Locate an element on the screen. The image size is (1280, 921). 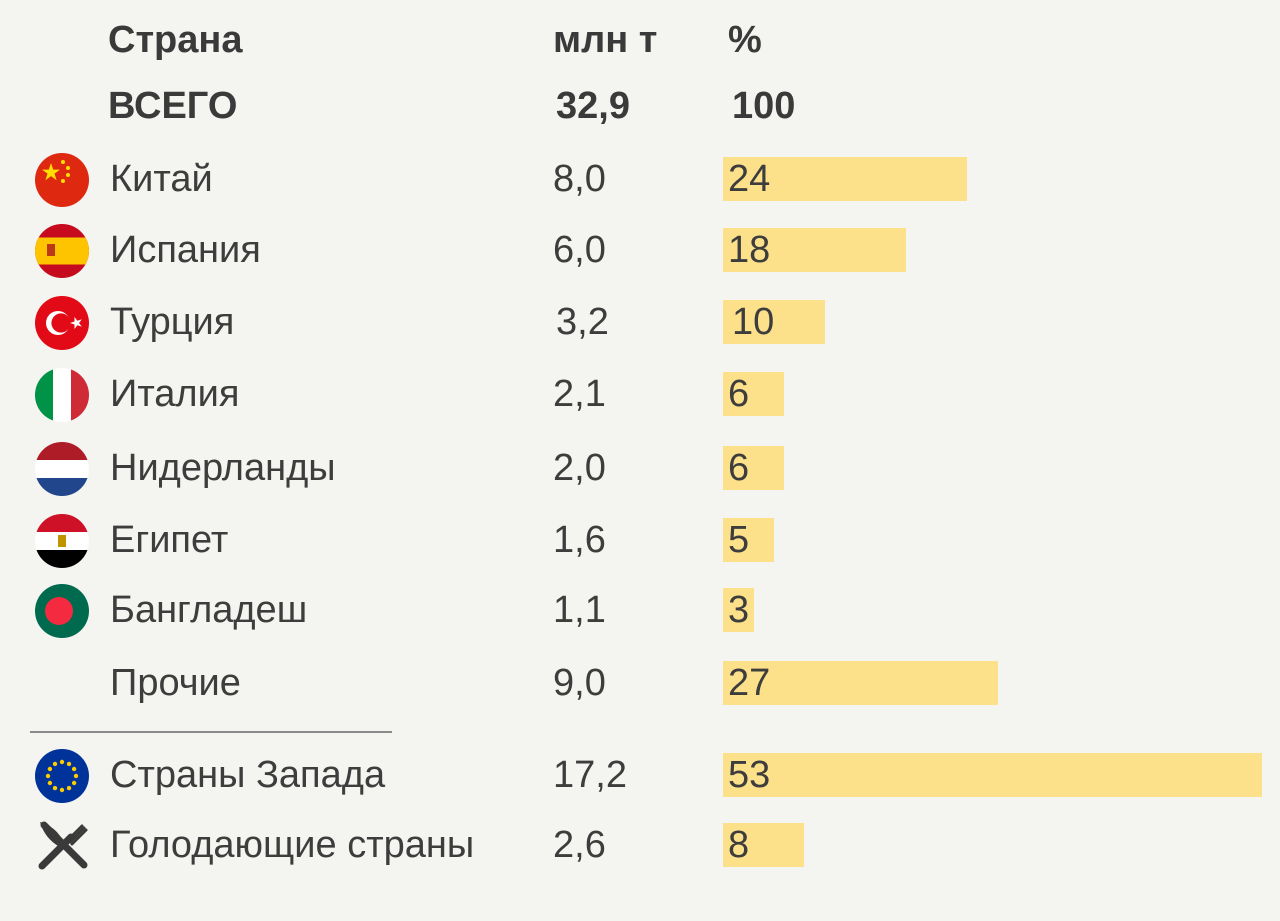
country-name: Нидерланды is located at coordinates (223, 468).